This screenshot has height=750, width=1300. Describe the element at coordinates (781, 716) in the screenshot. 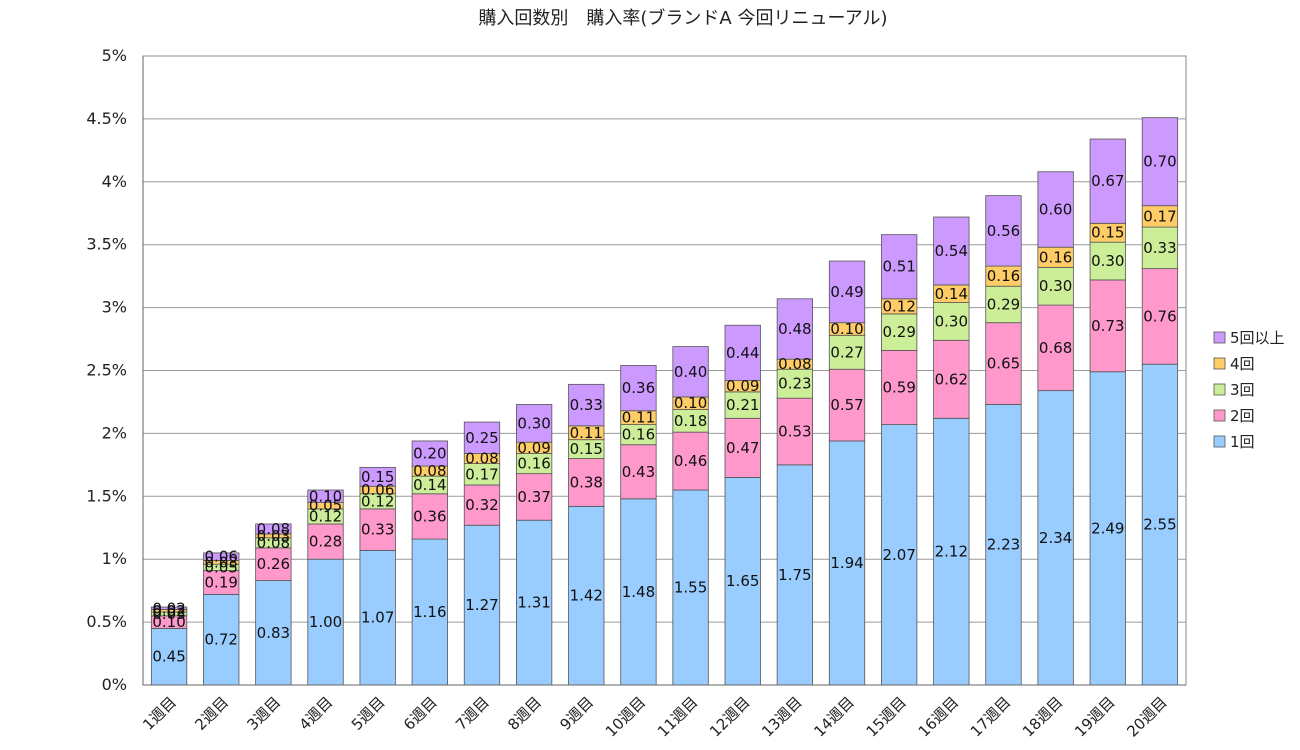

I see `x-tick-label: 13週目` at that location.